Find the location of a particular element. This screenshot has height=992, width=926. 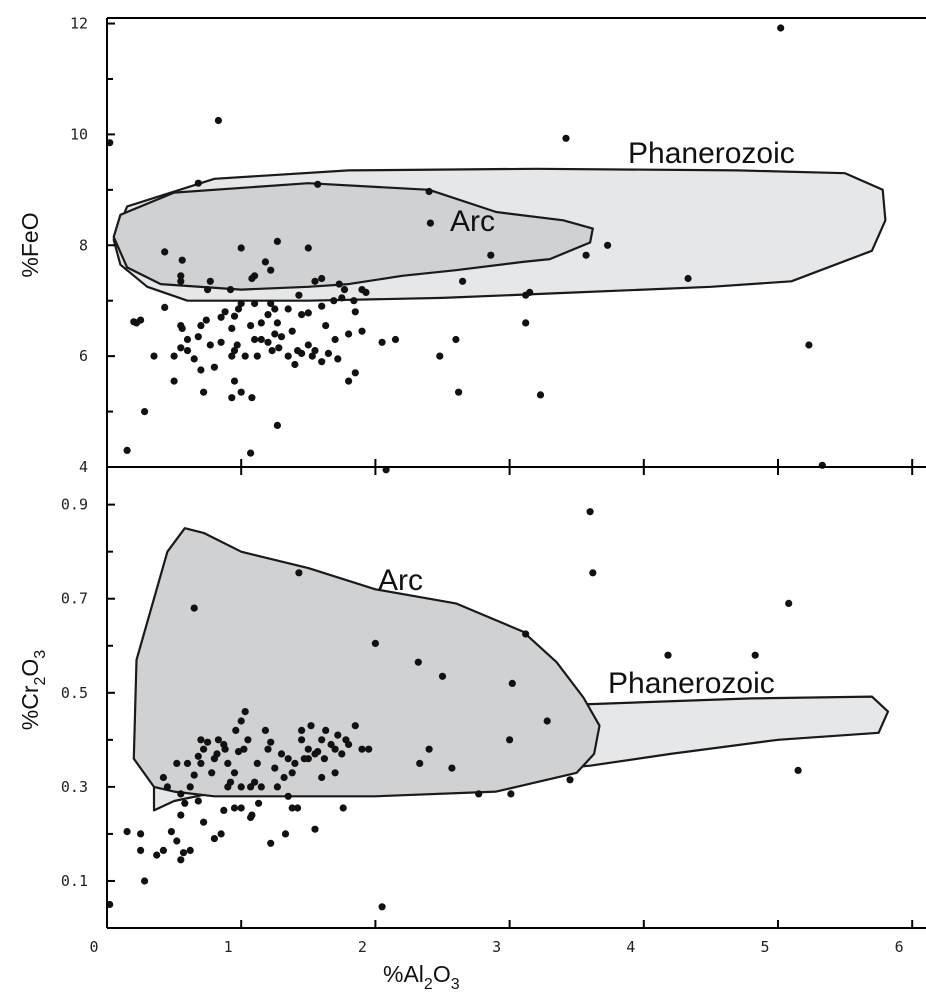

x-tick-label: 5 is located at coordinates (764, 947).